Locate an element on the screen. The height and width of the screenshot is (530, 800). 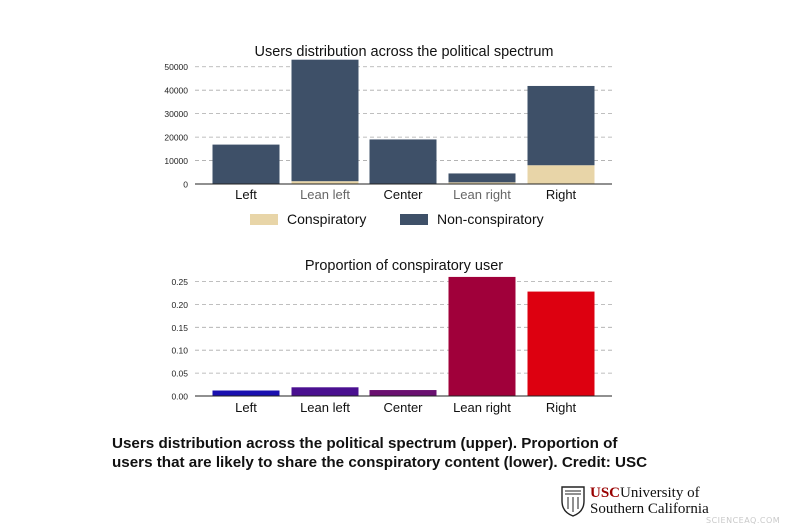
lower-x-tick-label: Lean left is located at coordinates (325, 407).